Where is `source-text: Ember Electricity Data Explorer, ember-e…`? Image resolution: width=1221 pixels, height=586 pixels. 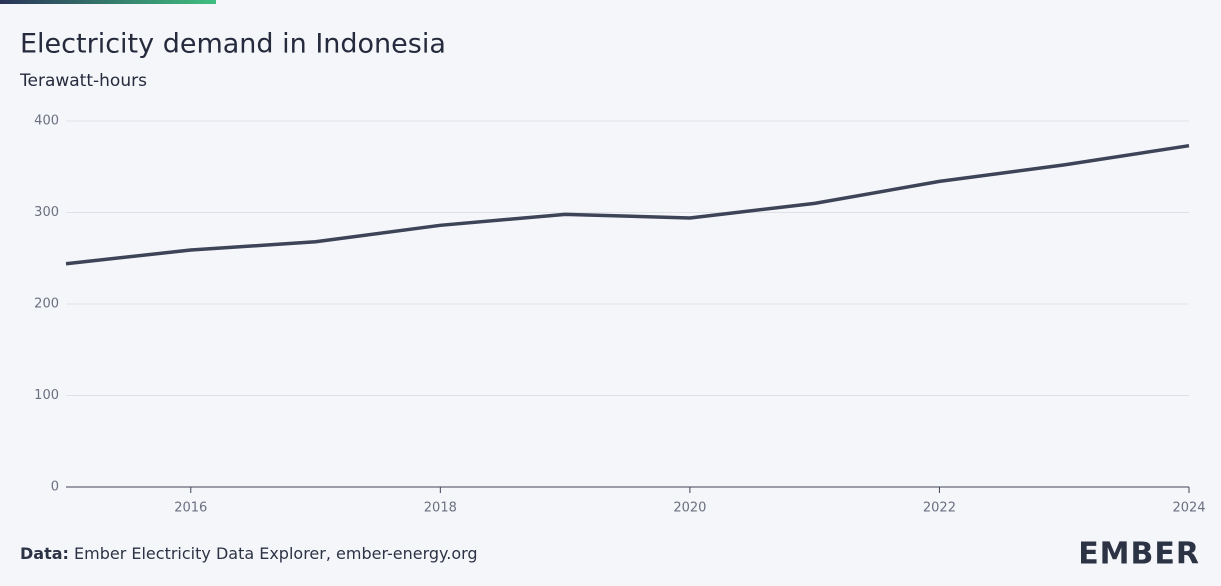
source-text: Ember Electricity Data Explorer, ember-e… is located at coordinates (276, 553).